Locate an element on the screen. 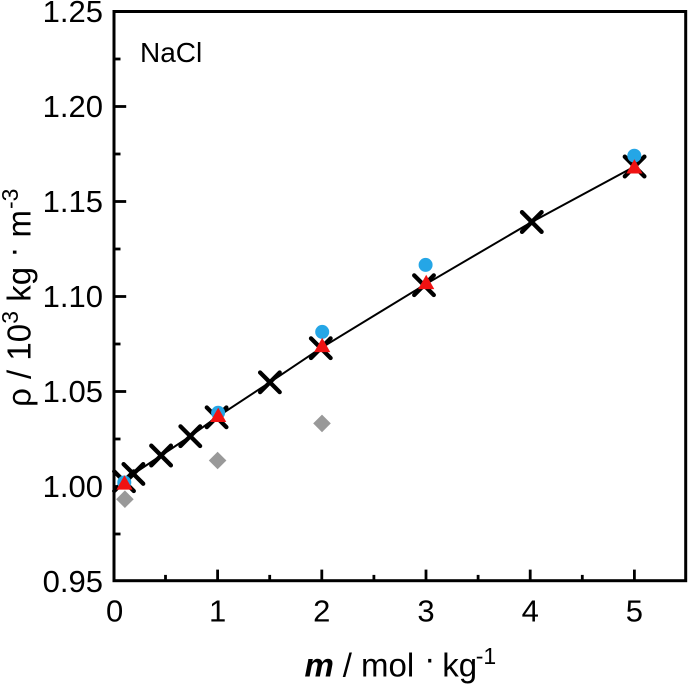 Image resolution: width=688 pixels, height=689 pixels. svg-text: kg is located at coordinates (459, 665).